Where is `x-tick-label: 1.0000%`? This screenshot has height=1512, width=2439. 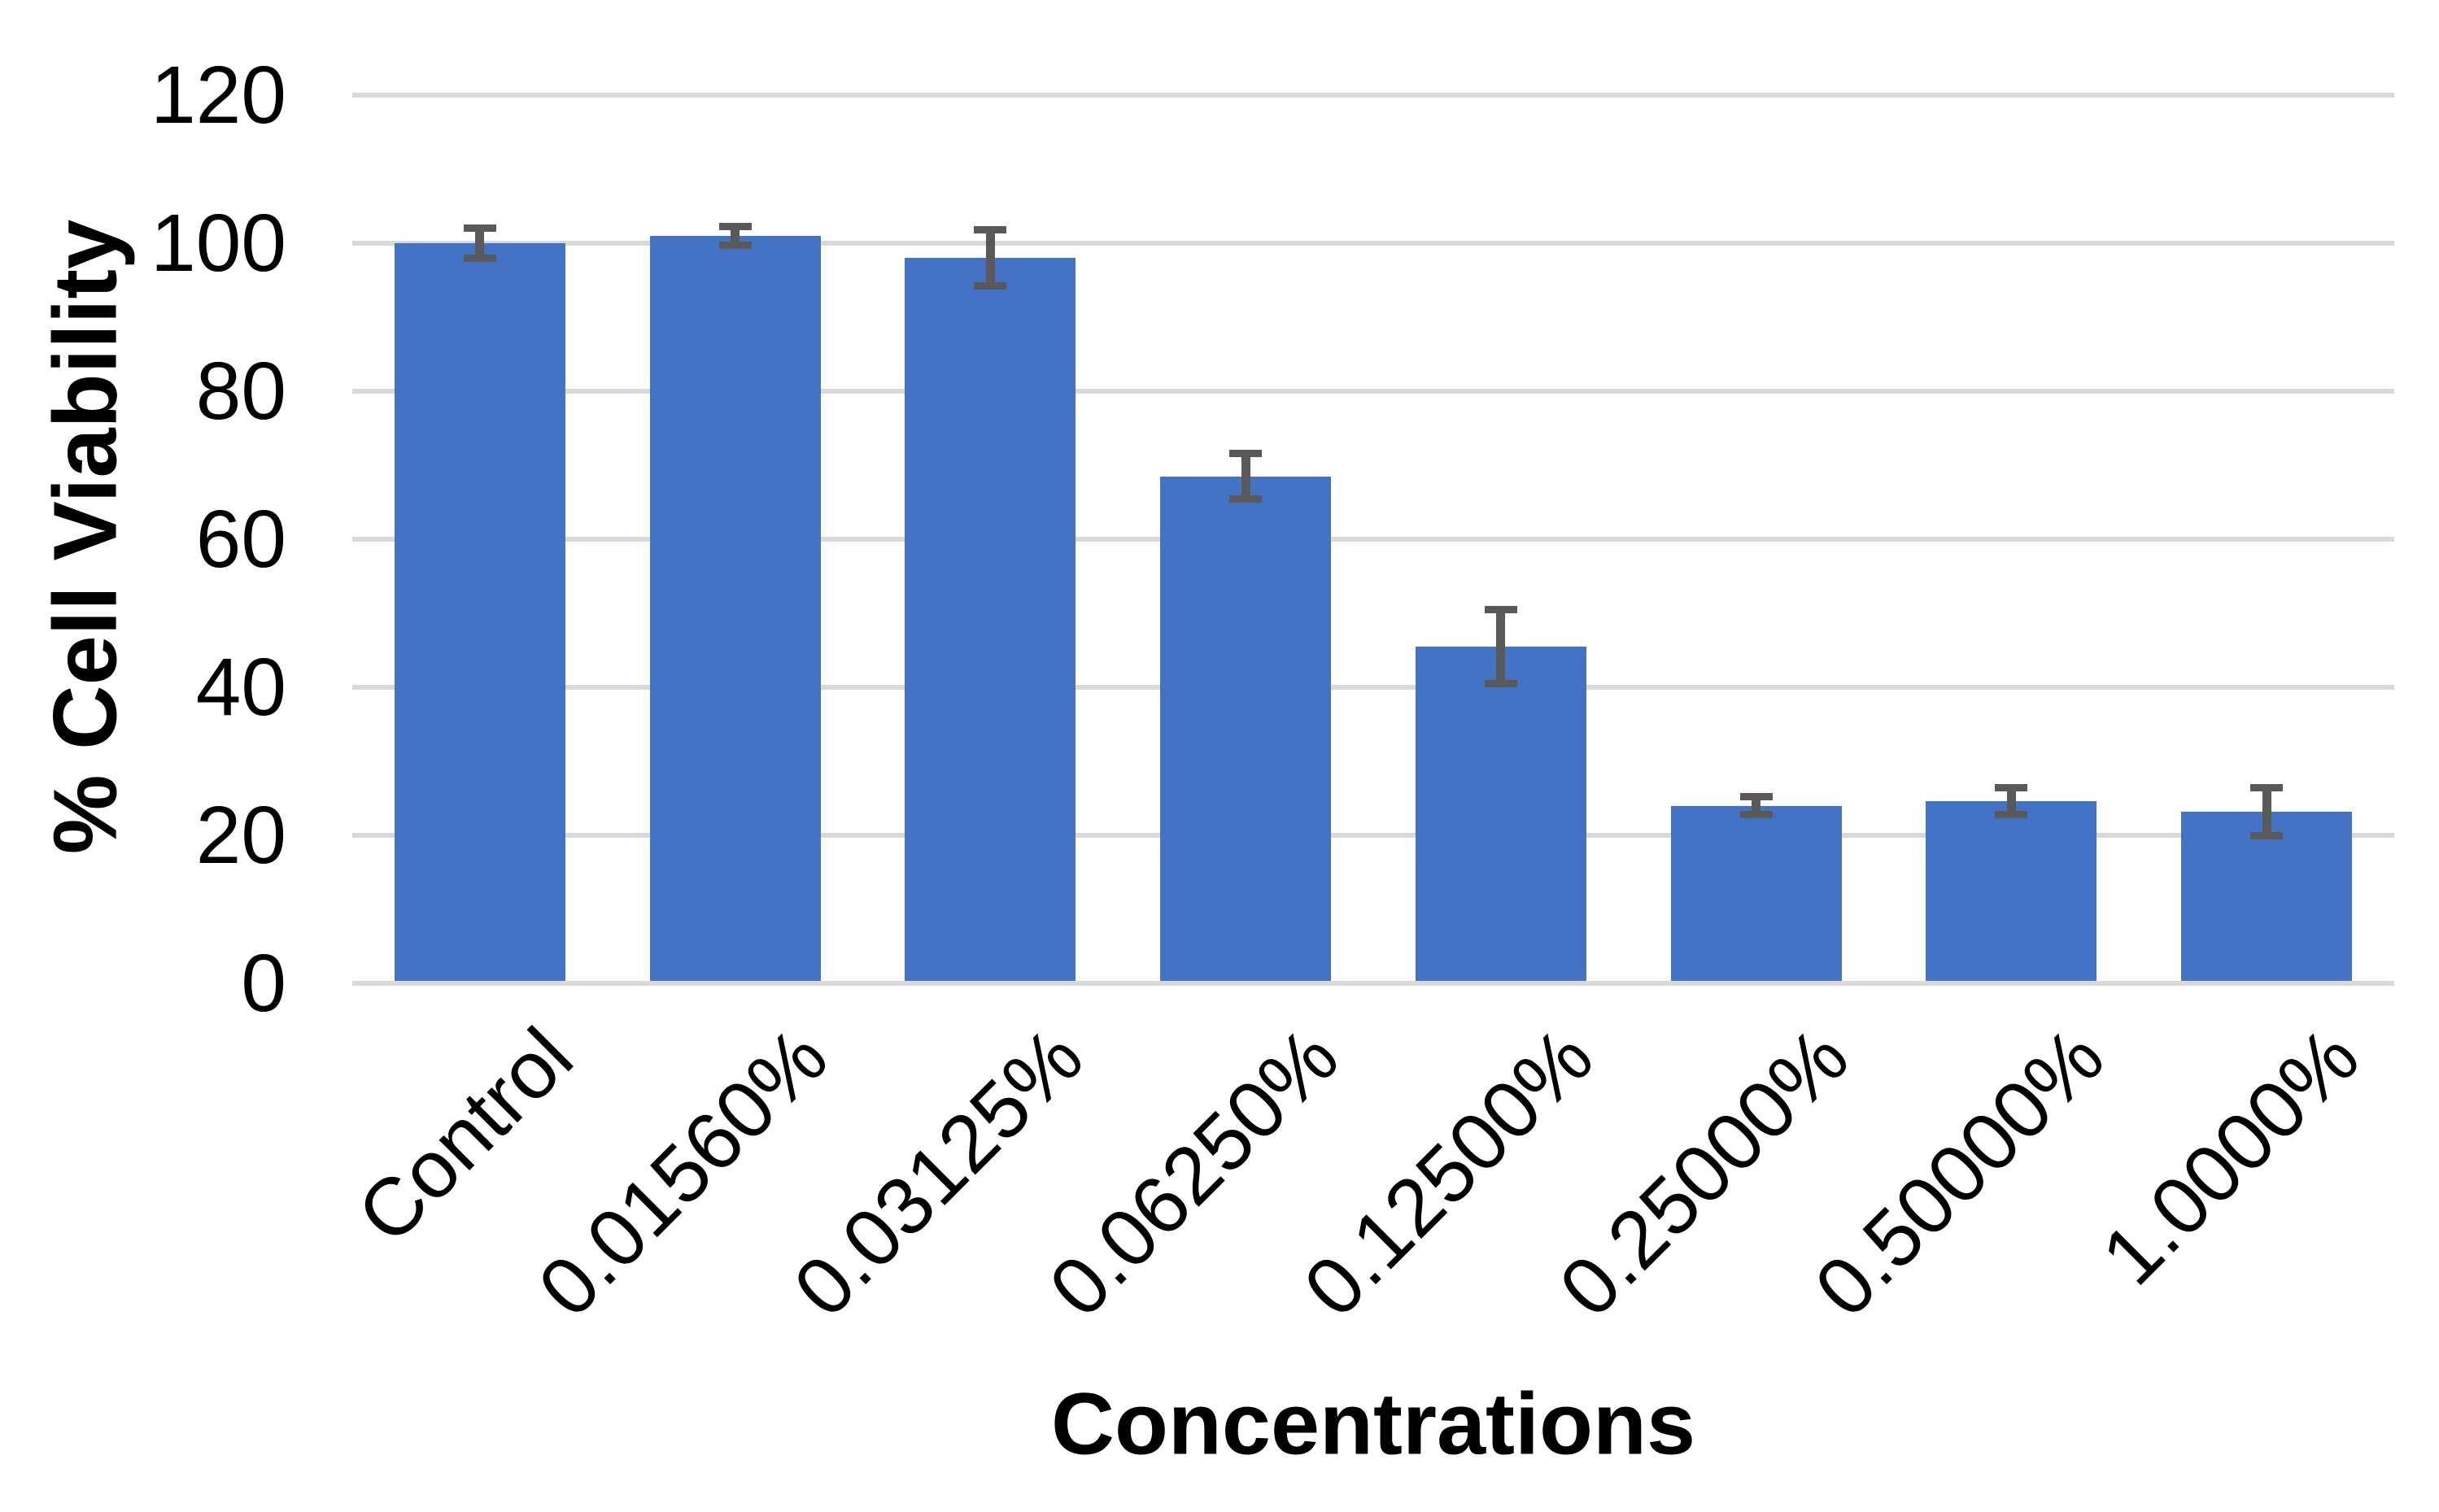 x-tick-label: 1.0000% is located at coordinates (2231, 1156).